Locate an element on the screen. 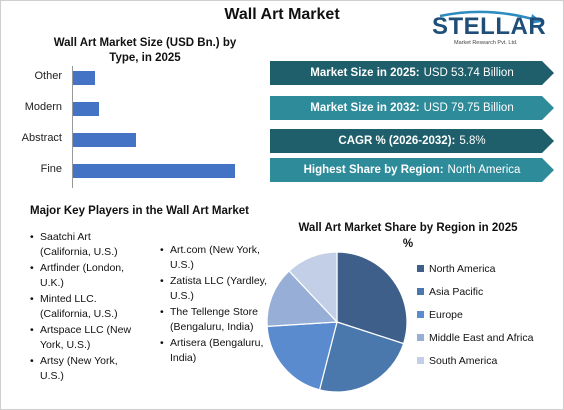  stat-banner-label: CAGR % (2026-2032): is located at coordinates (397, 141).